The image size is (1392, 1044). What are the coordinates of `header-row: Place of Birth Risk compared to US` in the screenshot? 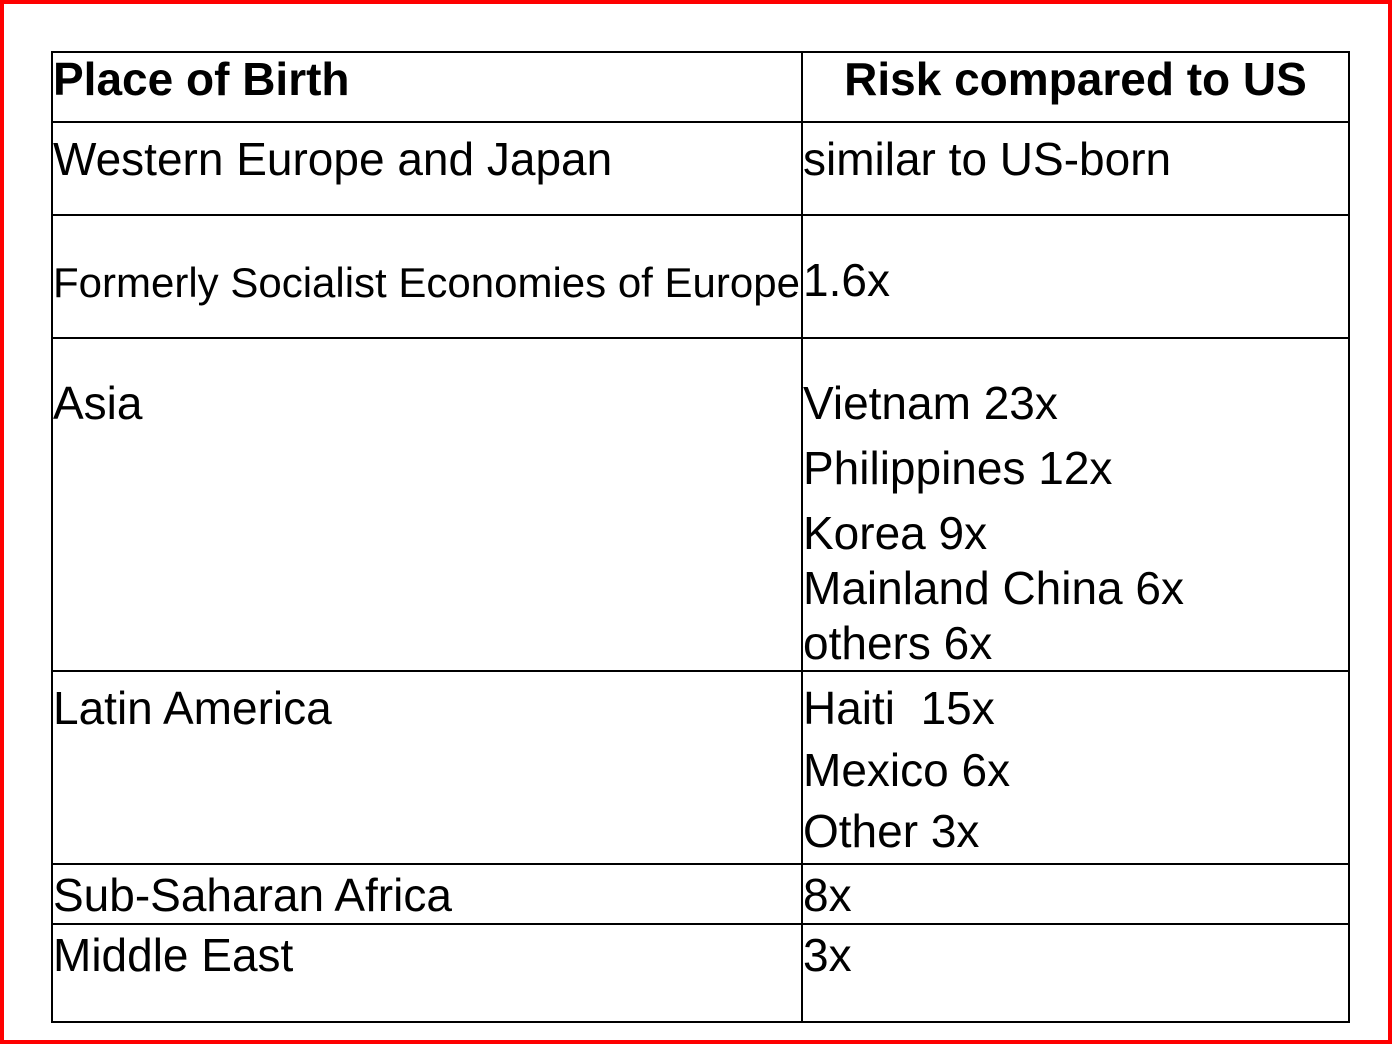 It's located at (700, 87).